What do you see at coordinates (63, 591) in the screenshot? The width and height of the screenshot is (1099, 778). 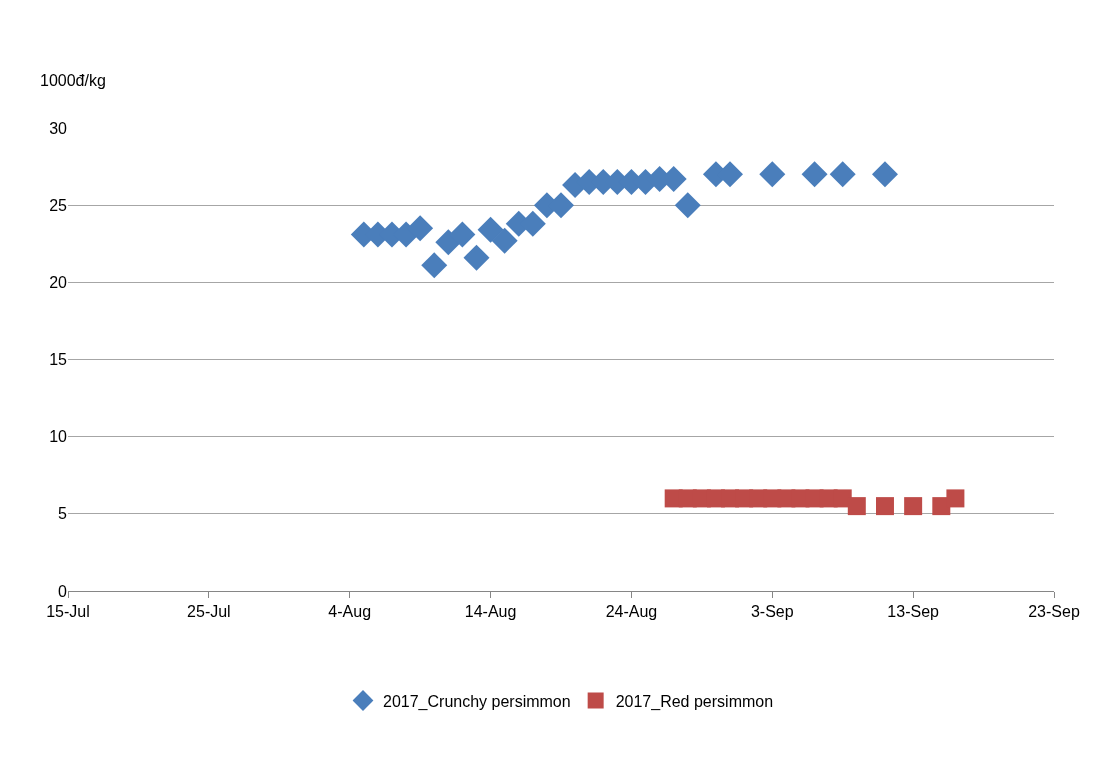 I see `y-tick-label: 0` at bounding box center [63, 591].